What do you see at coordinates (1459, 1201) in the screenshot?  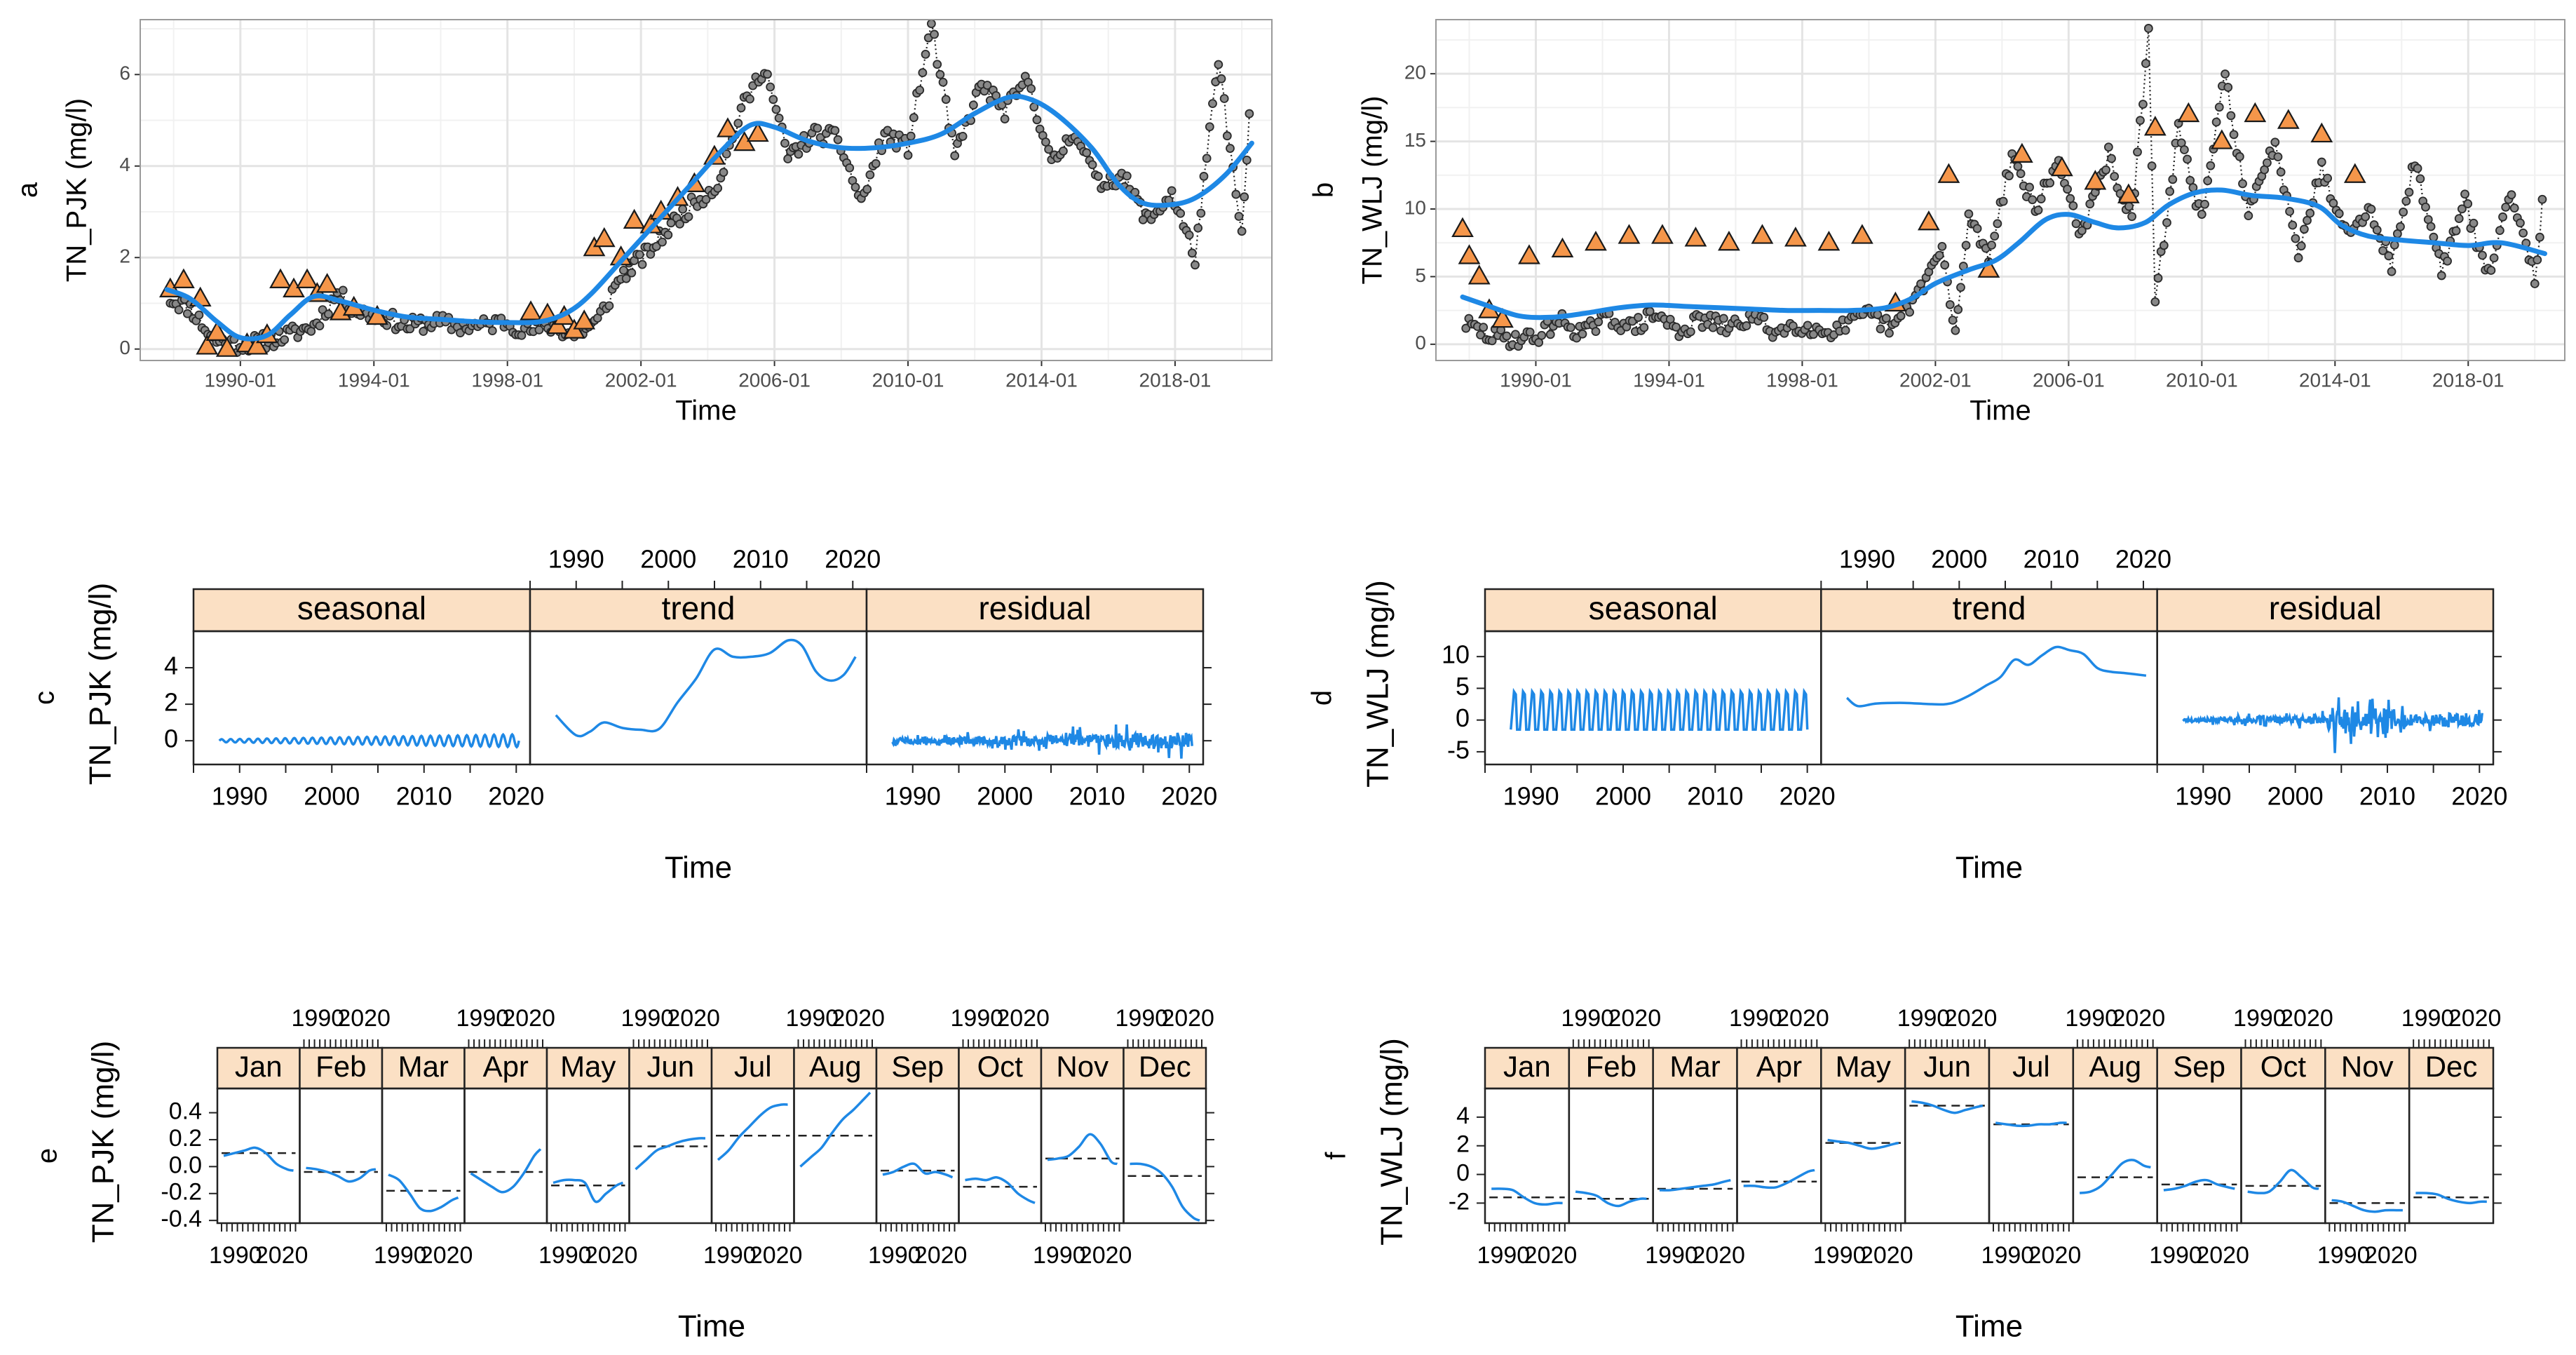 I see `y-tick-label: -2` at bounding box center [1459, 1201].